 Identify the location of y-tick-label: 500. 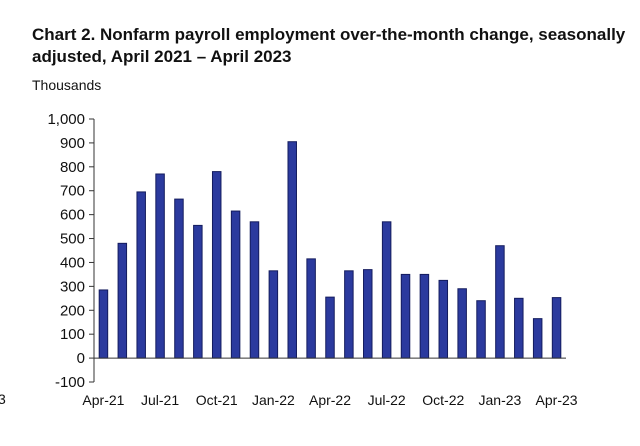
(72, 239).